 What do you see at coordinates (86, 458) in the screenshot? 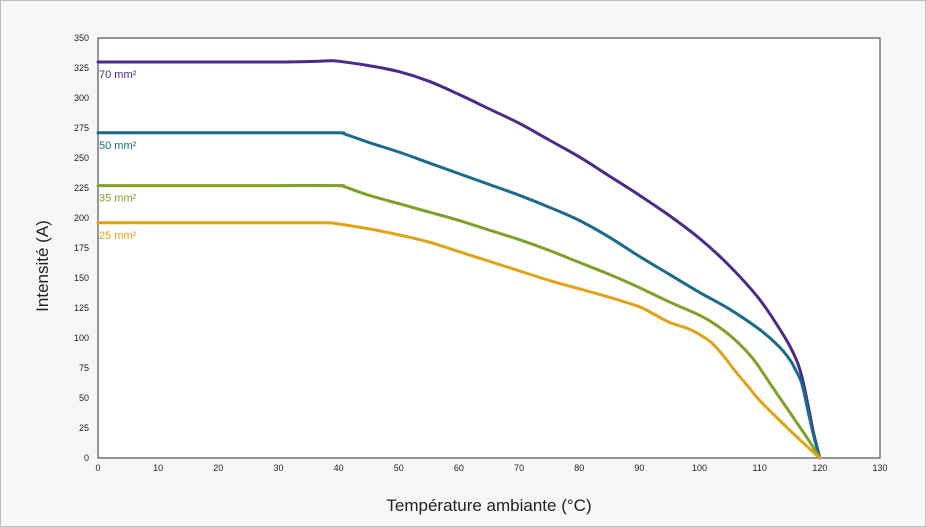
I see `y-tick-label: 0` at bounding box center [86, 458].